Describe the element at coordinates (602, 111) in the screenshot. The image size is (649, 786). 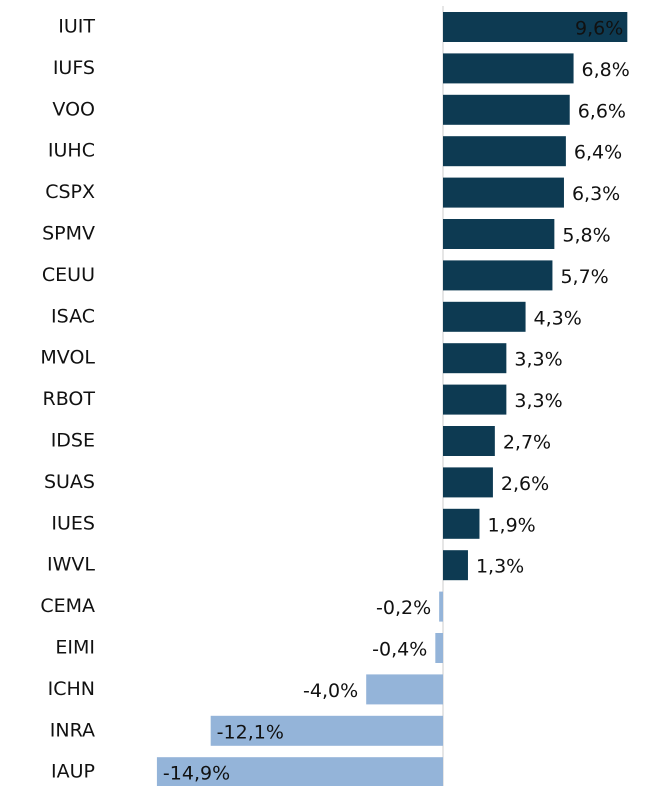
I see `value-label: 6,6%` at that location.